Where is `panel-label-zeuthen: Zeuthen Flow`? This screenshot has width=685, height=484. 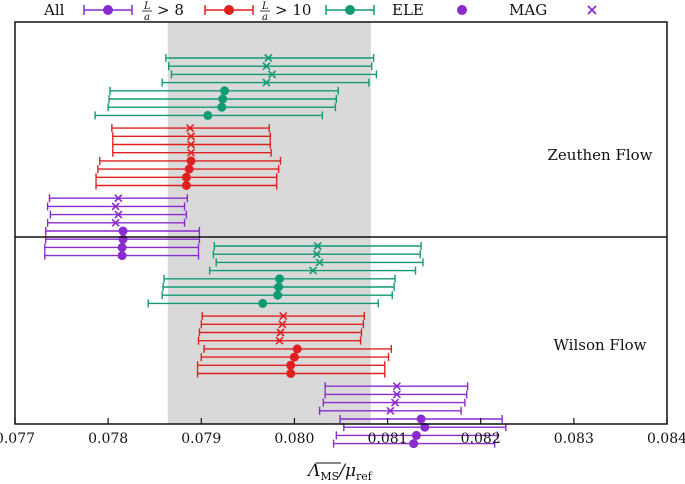 panel-label-zeuthen: Zeuthen Flow is located at coordinates (599, 155).